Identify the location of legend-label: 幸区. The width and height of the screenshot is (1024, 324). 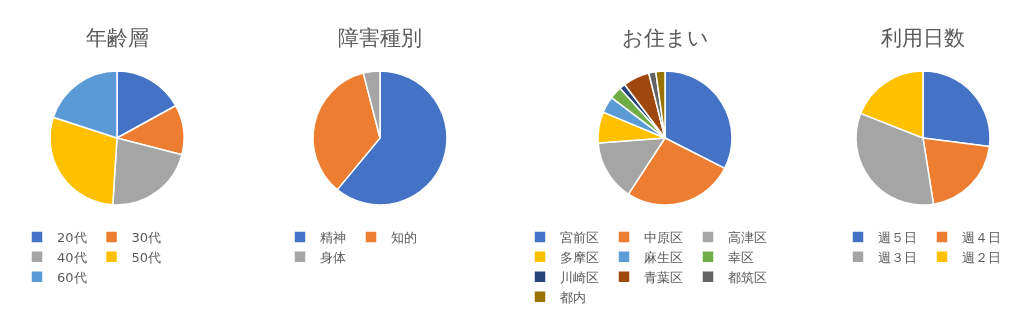
(741, 257).